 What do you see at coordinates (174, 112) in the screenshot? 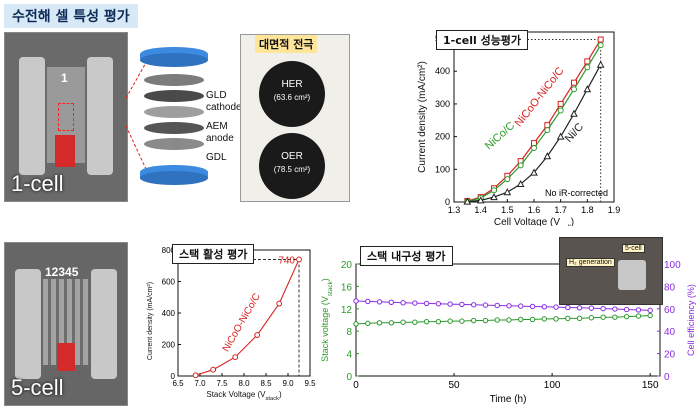
I see `layer-aem` at bounding box center [174, 112].